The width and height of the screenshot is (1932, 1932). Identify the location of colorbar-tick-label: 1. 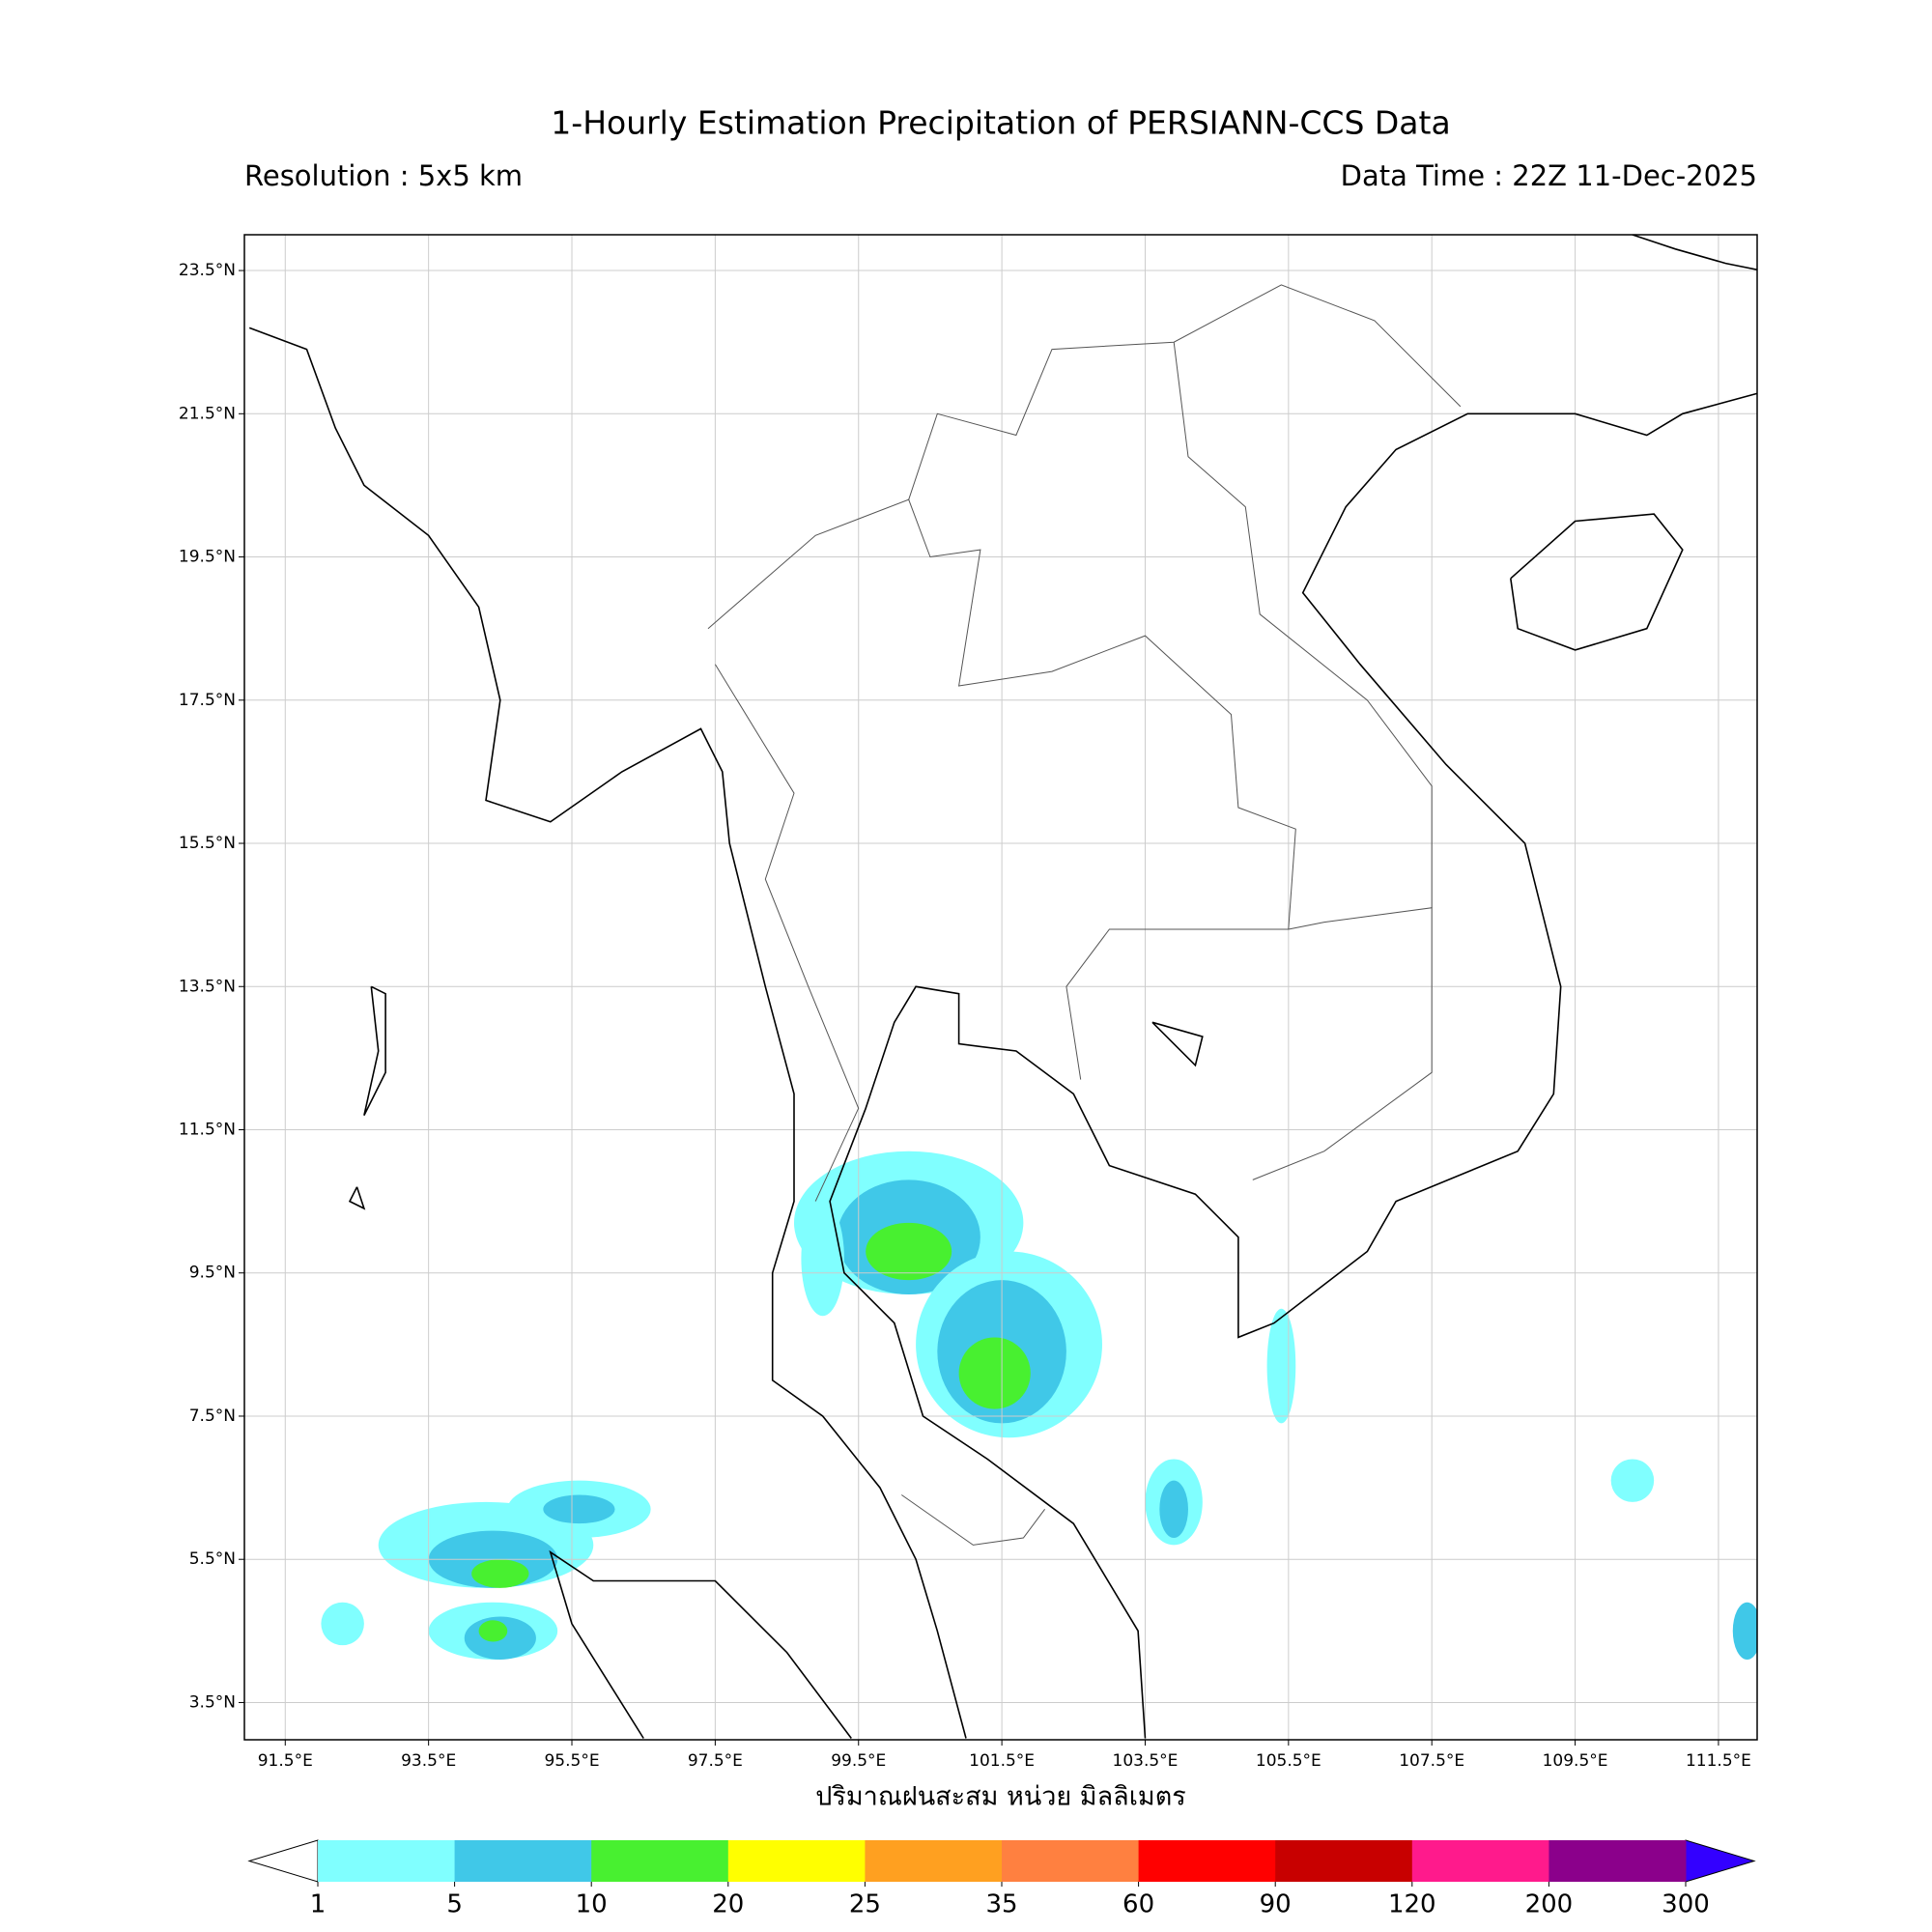
(318, 1904).